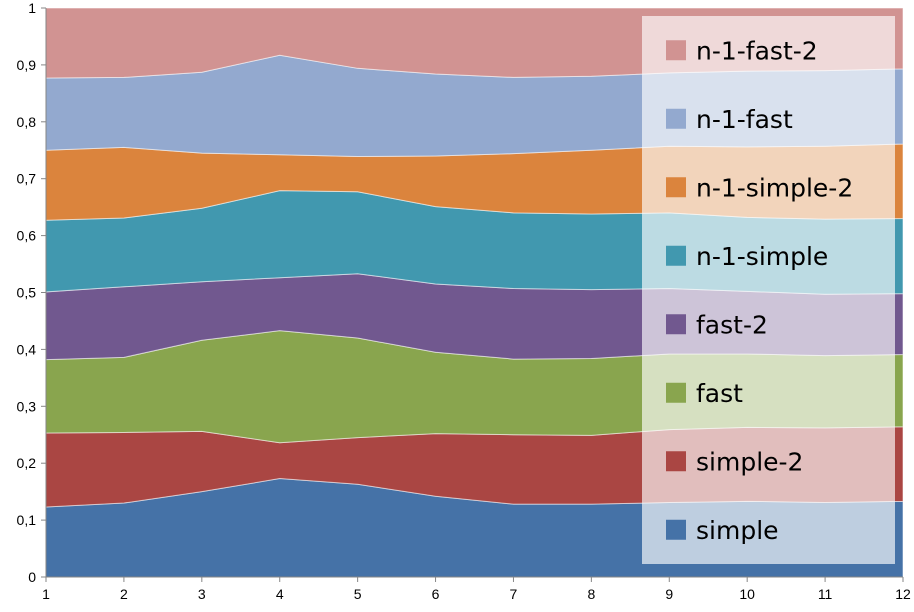  Describe the element at coordinates (903, 594) in the screenshot. I see `x-tick-label: 12` at that location.